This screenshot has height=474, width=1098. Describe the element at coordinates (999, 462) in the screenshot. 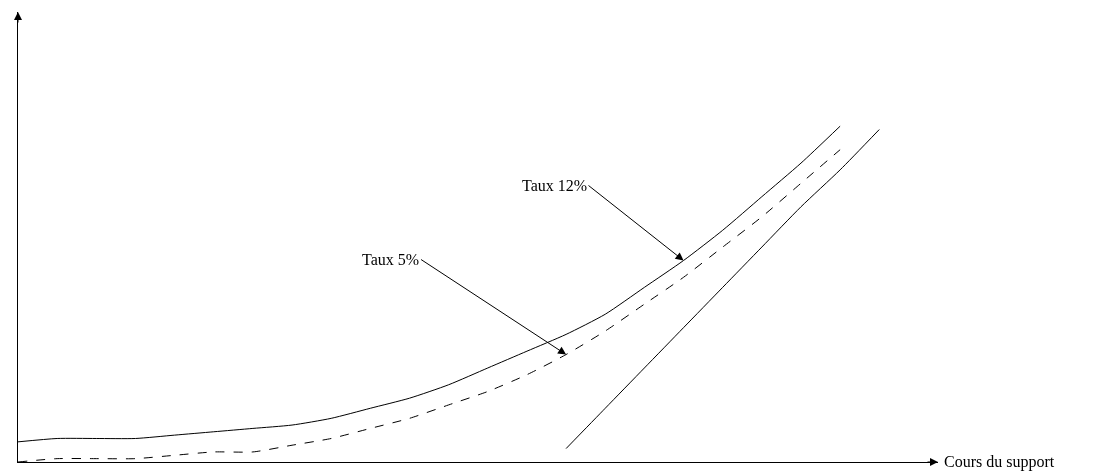

I see `x-axis-title: Cours du support` at that location.